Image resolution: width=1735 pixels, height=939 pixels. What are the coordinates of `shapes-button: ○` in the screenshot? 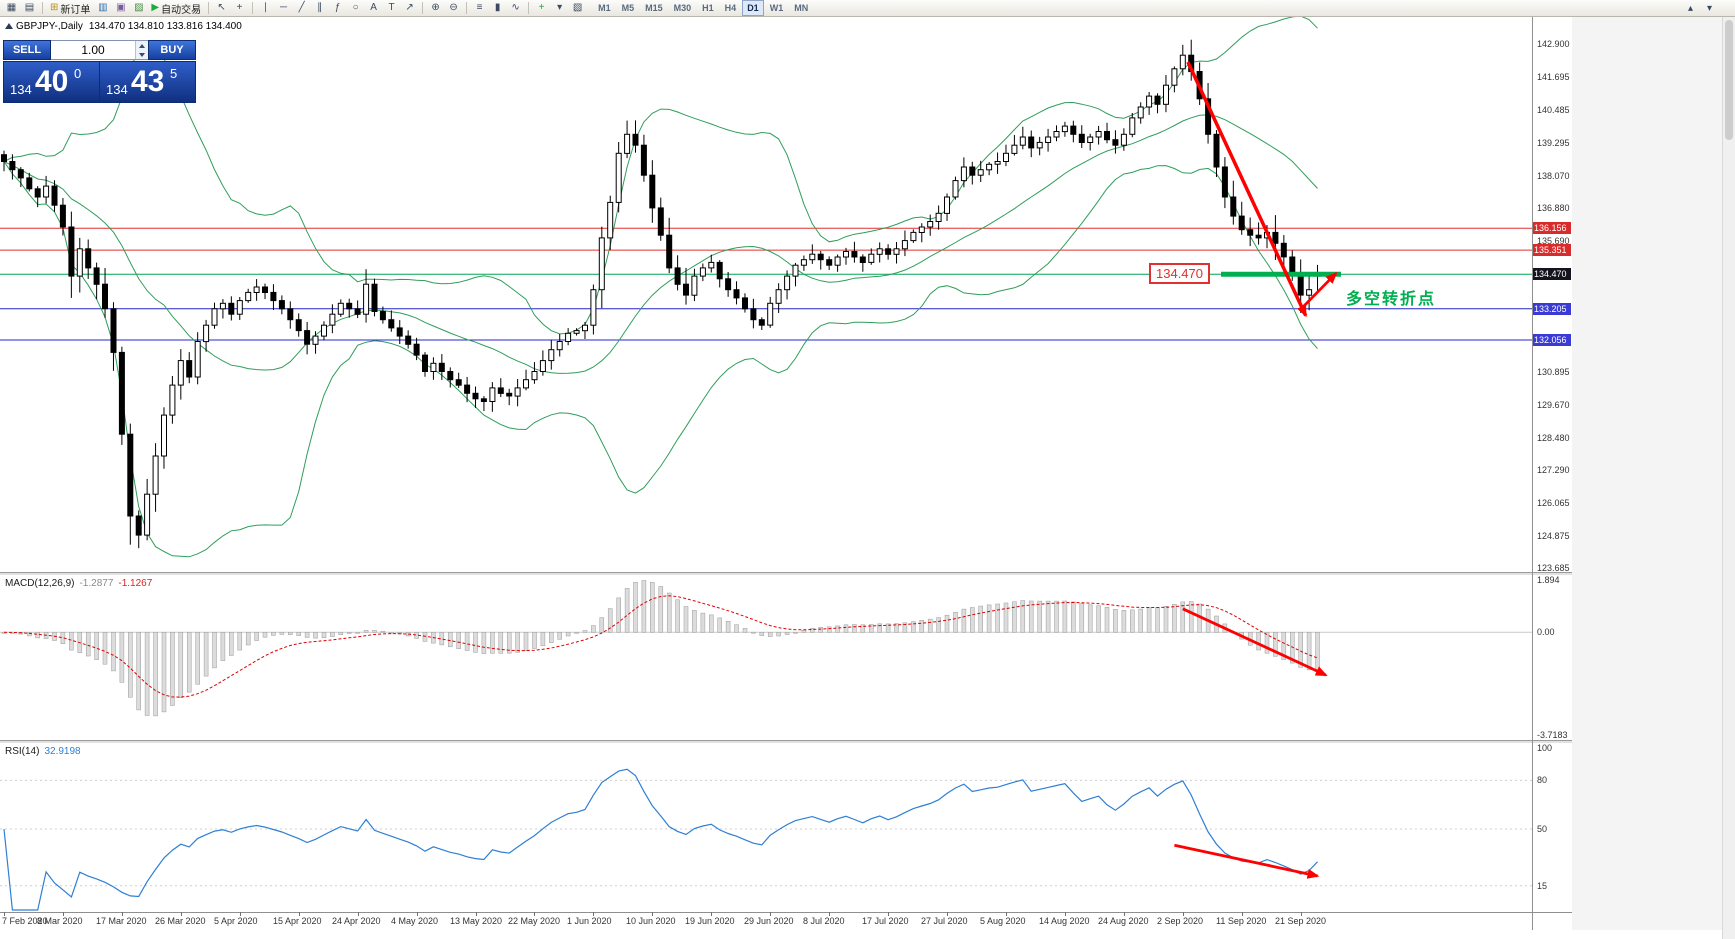 It's located at (355, 8).